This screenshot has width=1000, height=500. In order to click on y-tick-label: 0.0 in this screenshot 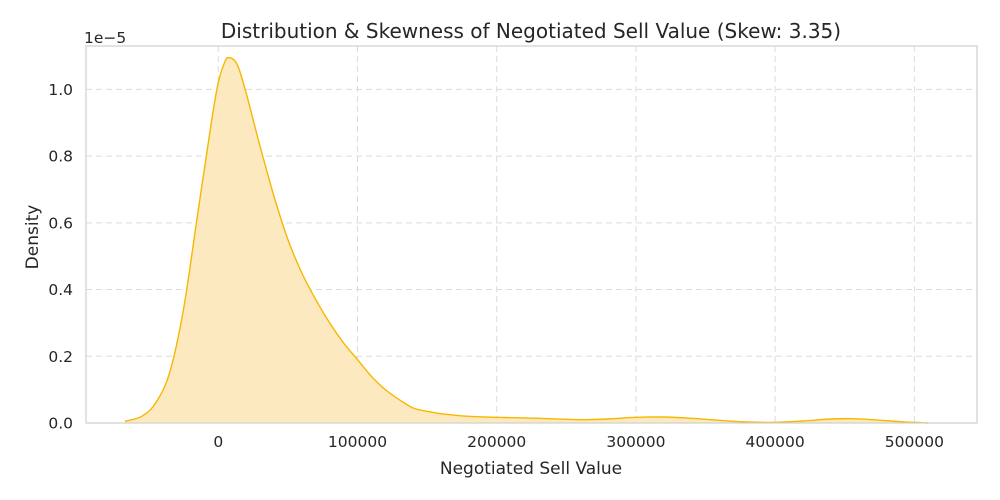, I will do `click(60, 424)`.